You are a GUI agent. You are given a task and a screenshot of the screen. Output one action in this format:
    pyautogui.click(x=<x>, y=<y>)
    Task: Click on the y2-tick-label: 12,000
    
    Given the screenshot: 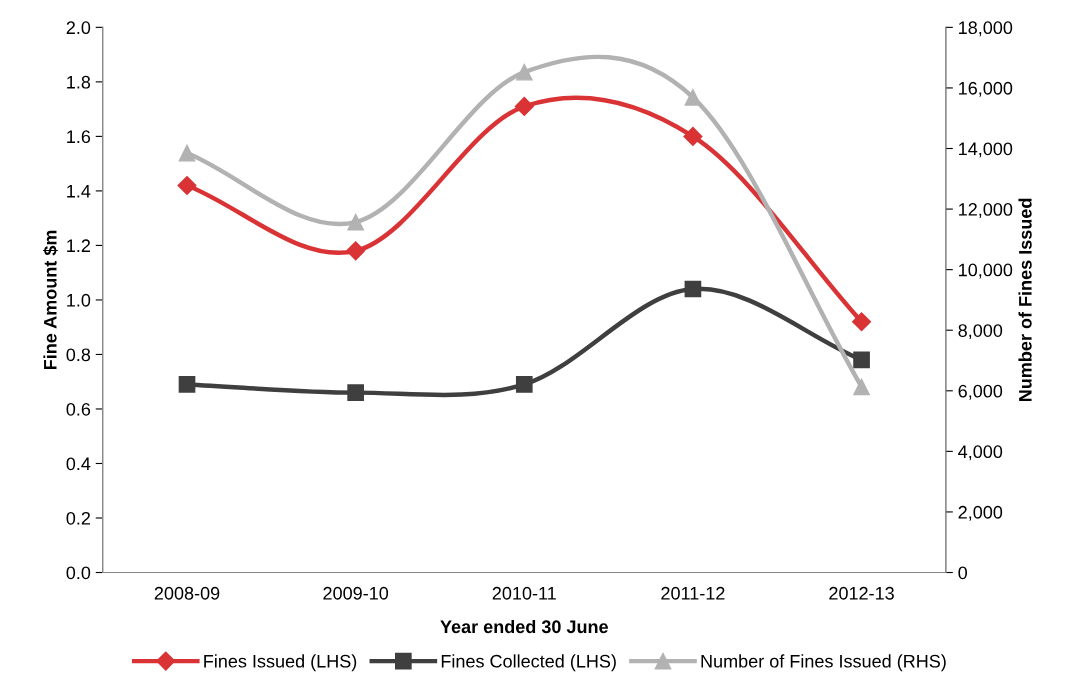 What is the action you would take?
    pyautogui.click(x=986, y=210)
    